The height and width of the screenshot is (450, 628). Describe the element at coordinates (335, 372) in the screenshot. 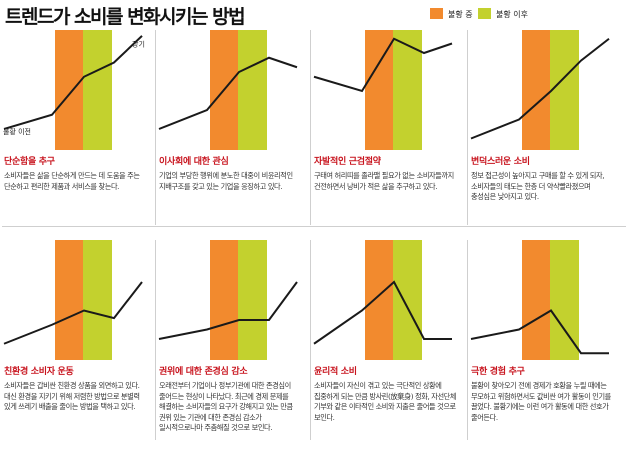

I see `panel-title: 윤리적 소비` at that location.